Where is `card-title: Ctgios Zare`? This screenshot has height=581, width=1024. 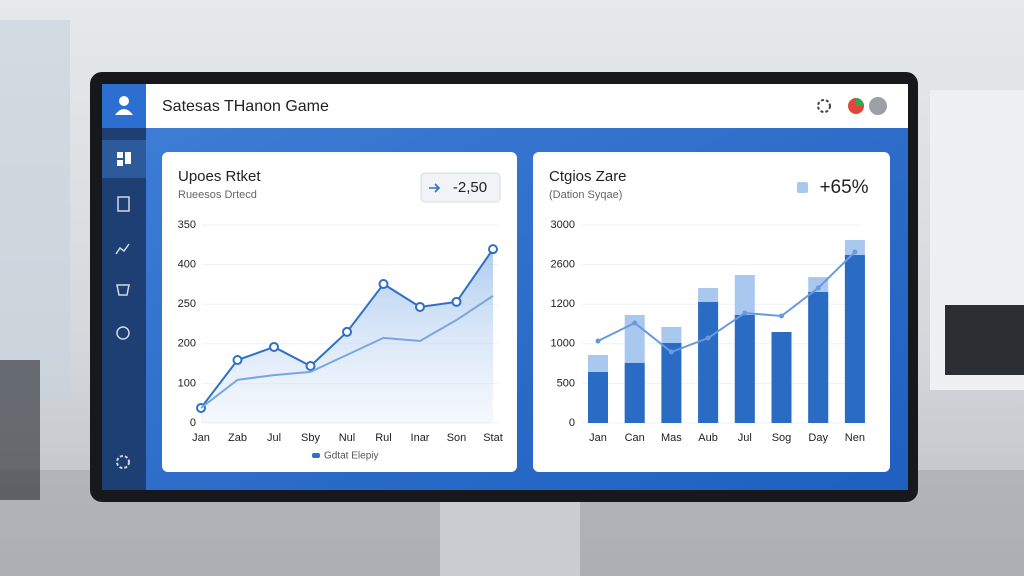 card-title: Ctgios Zare is located at coordinates (588, 176).